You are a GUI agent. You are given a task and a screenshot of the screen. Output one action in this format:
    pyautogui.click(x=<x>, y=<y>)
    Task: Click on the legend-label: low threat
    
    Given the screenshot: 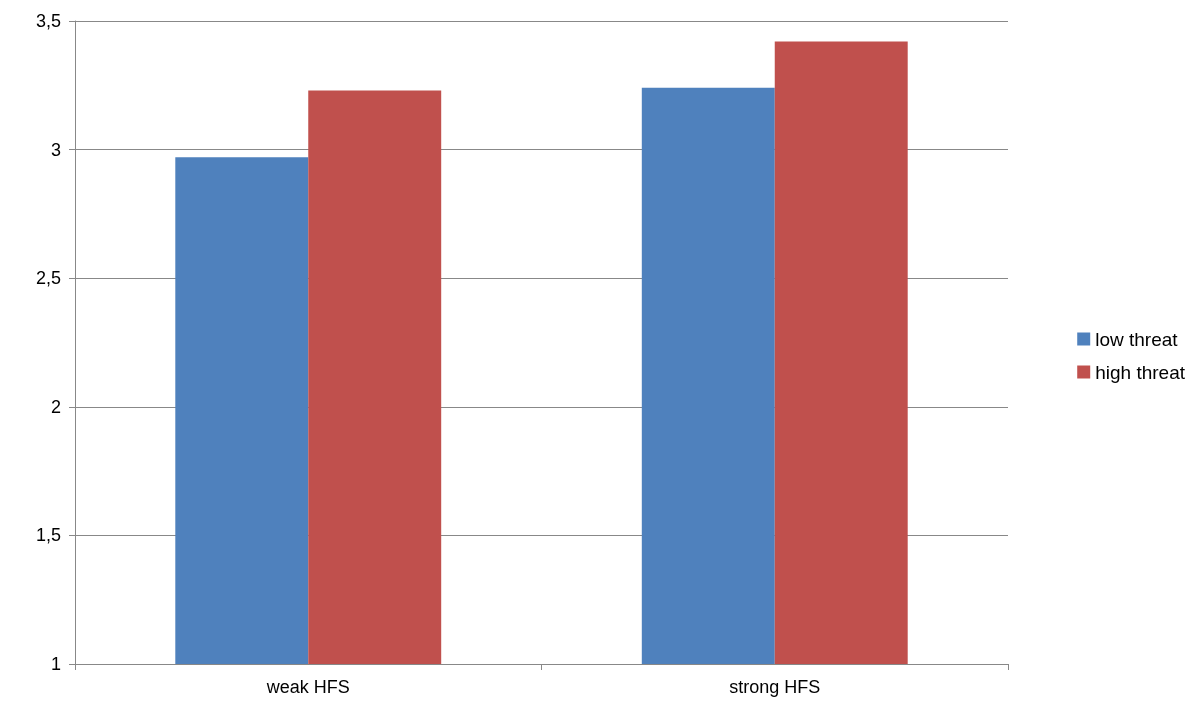 What is the action you would take?
    pyautogui.click(x=1137, y=339)
    